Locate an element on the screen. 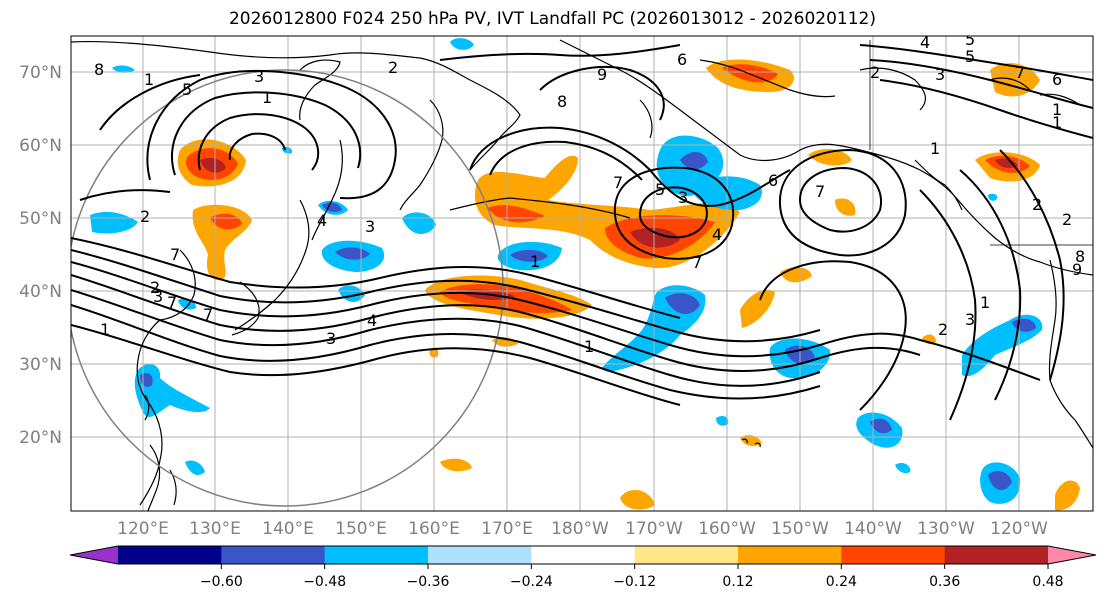 Image resolution: width=1105 pixels, height=604 pixels. colorbar-tick-label: −0.24 is located at coordinates (531, 582).